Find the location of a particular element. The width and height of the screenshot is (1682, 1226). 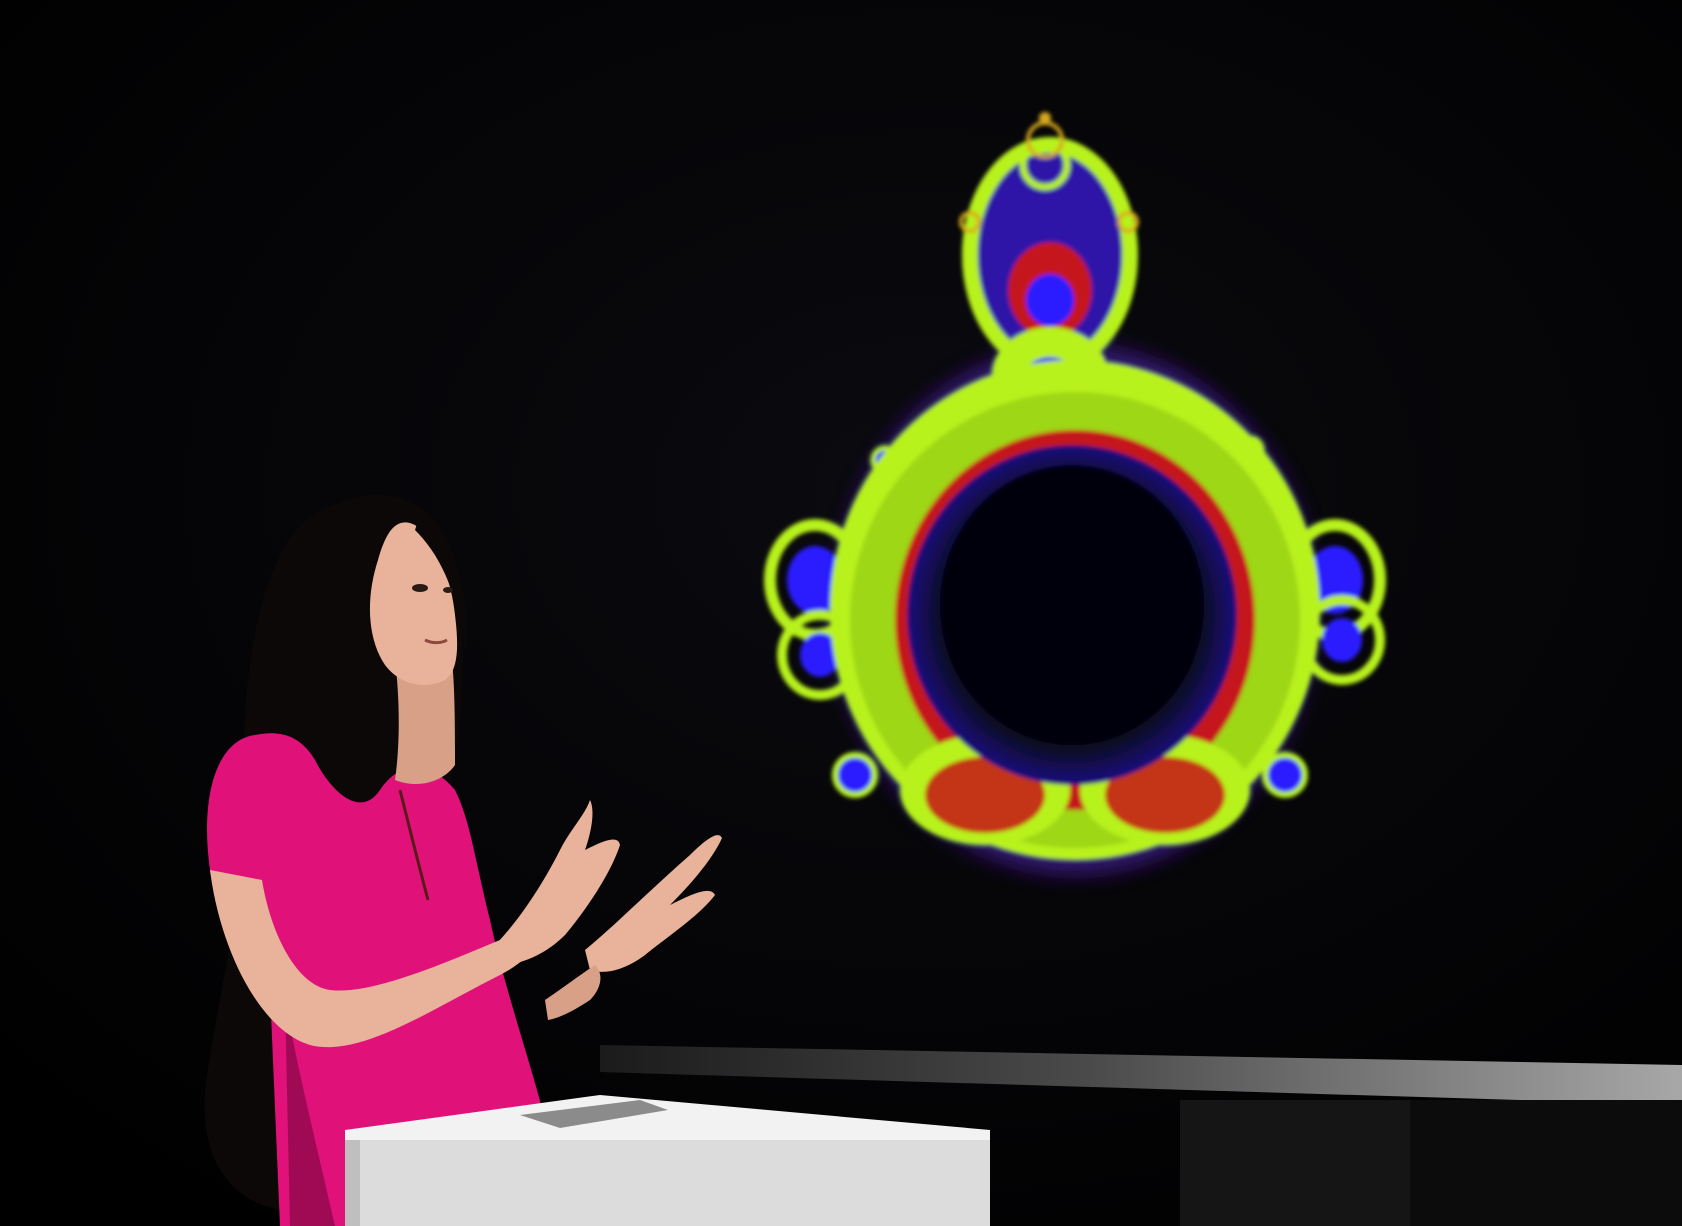

pedestal is located at coordinates (667, 1160).